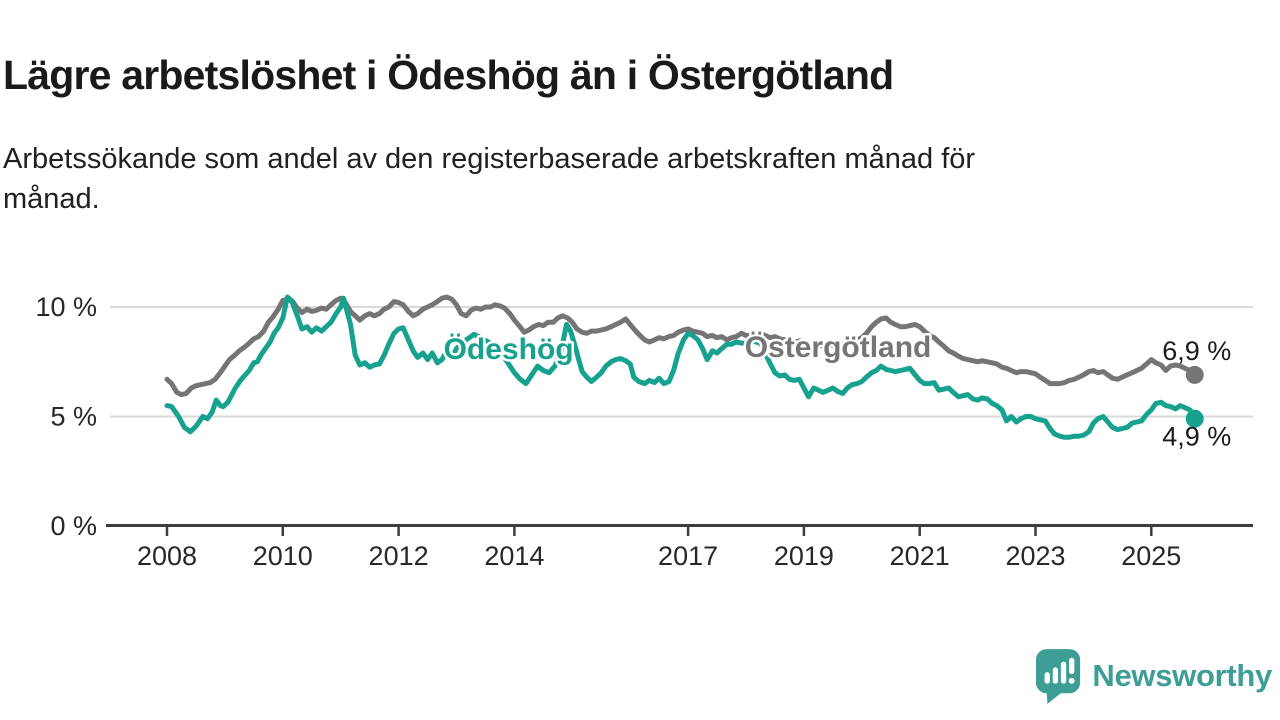  I want to click on x-axis-label-2023: 2023, so click(1035, 556).